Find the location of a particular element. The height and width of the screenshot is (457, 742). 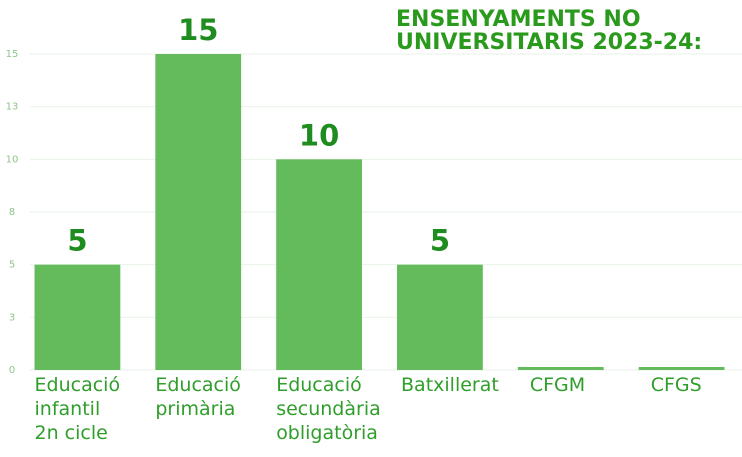

x-tick-label: CFGM is located at coordinates (557, 385).